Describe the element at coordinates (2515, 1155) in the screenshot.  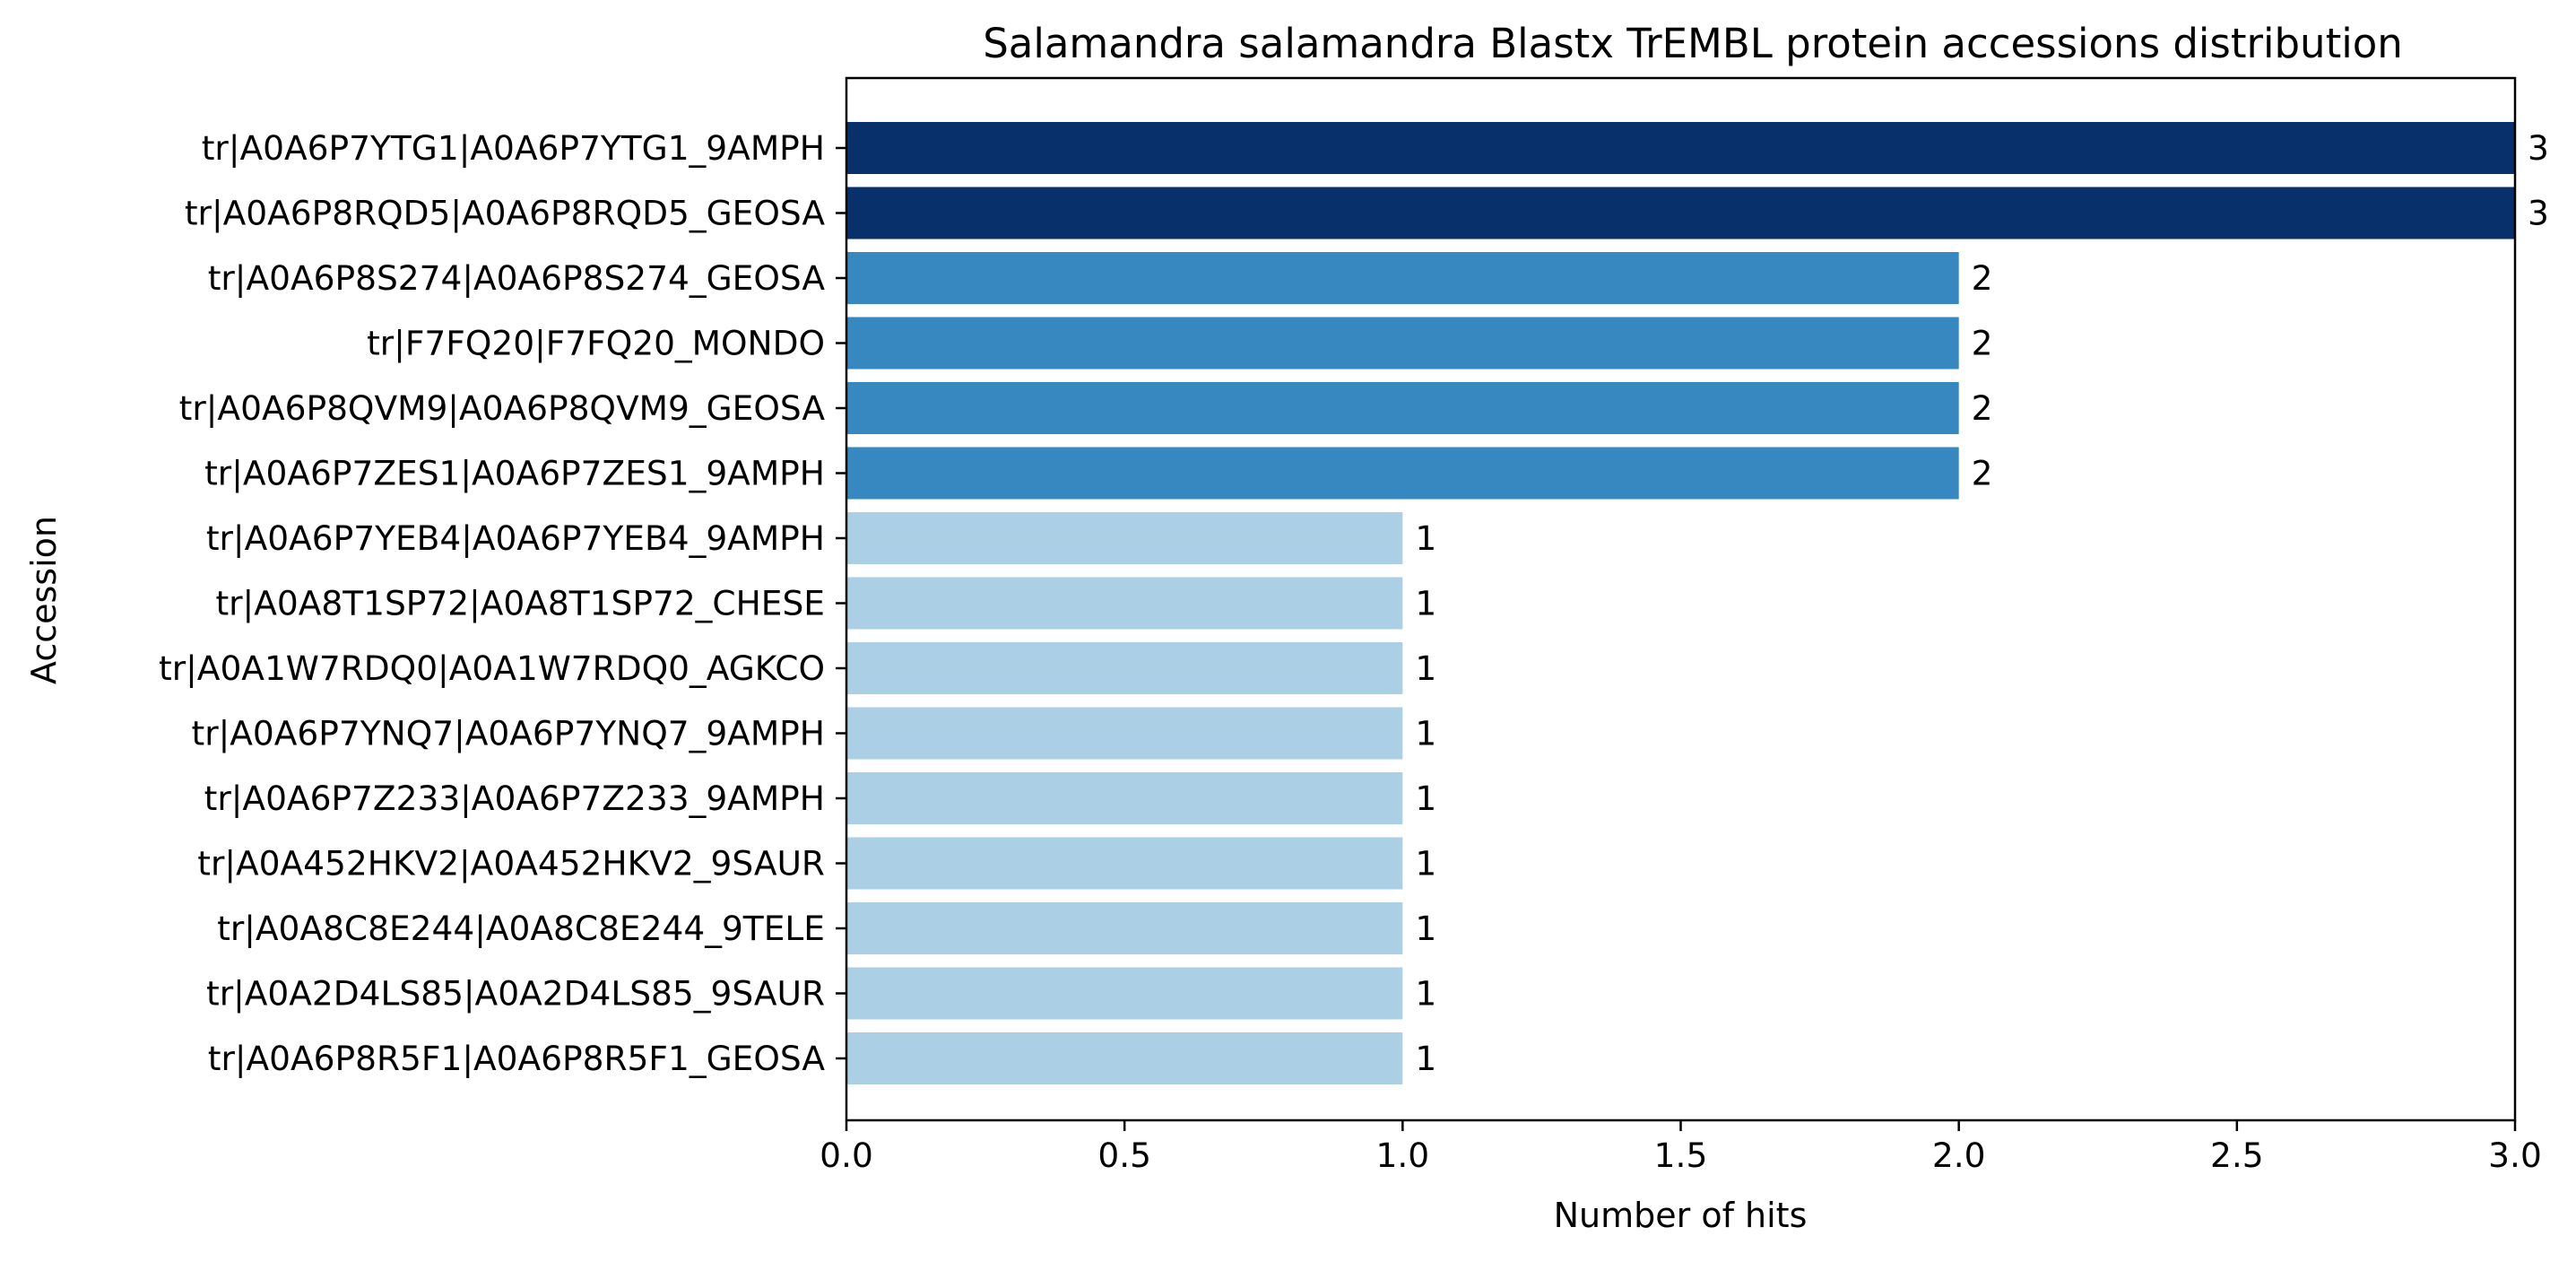
I see `x-tick-label: 3.0` at that location.